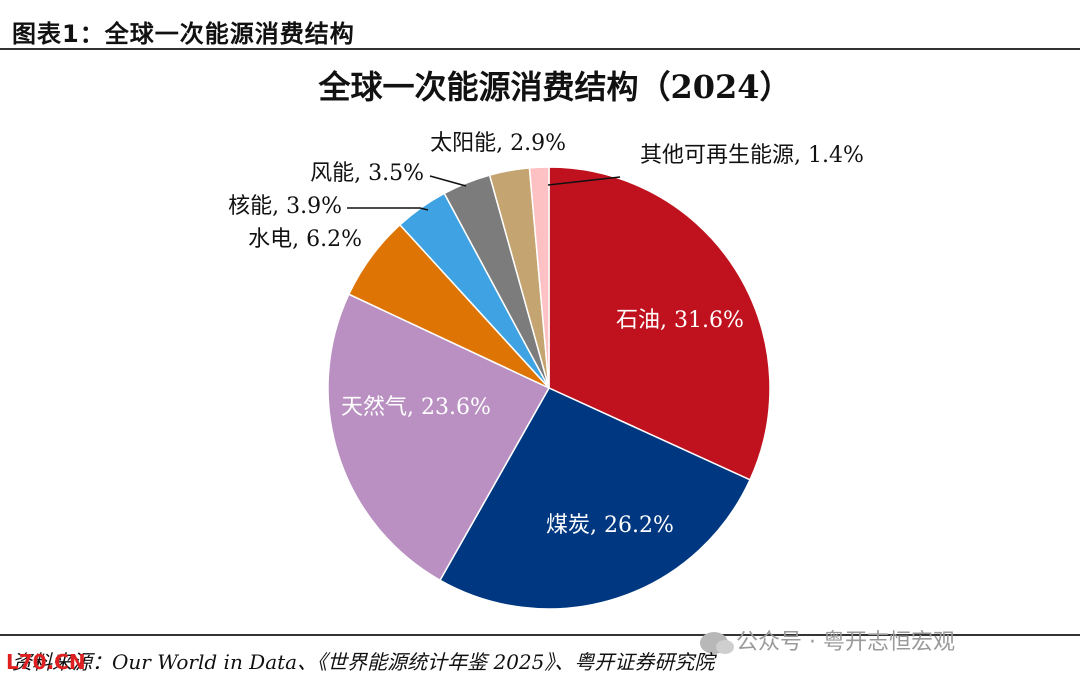  I want to click on wechat-icon, so click(717, 643).